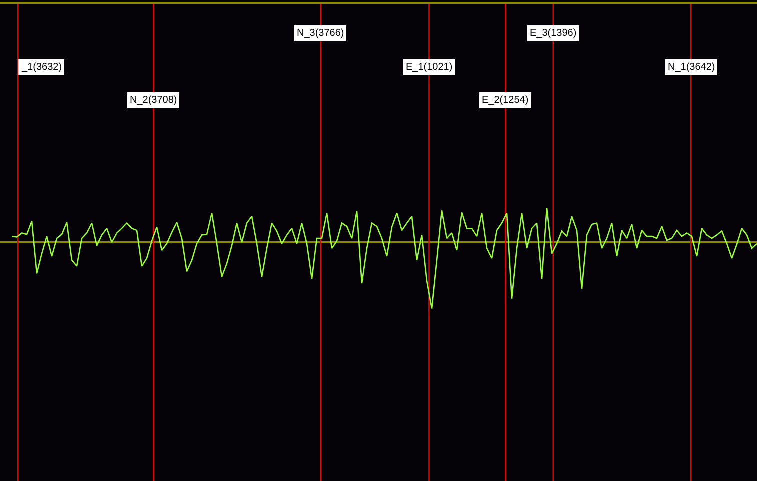  What do you see at coordinates (505, 100) in the screenshot?
I see `text: E_2(1254)` at bounding box center [505, 100].